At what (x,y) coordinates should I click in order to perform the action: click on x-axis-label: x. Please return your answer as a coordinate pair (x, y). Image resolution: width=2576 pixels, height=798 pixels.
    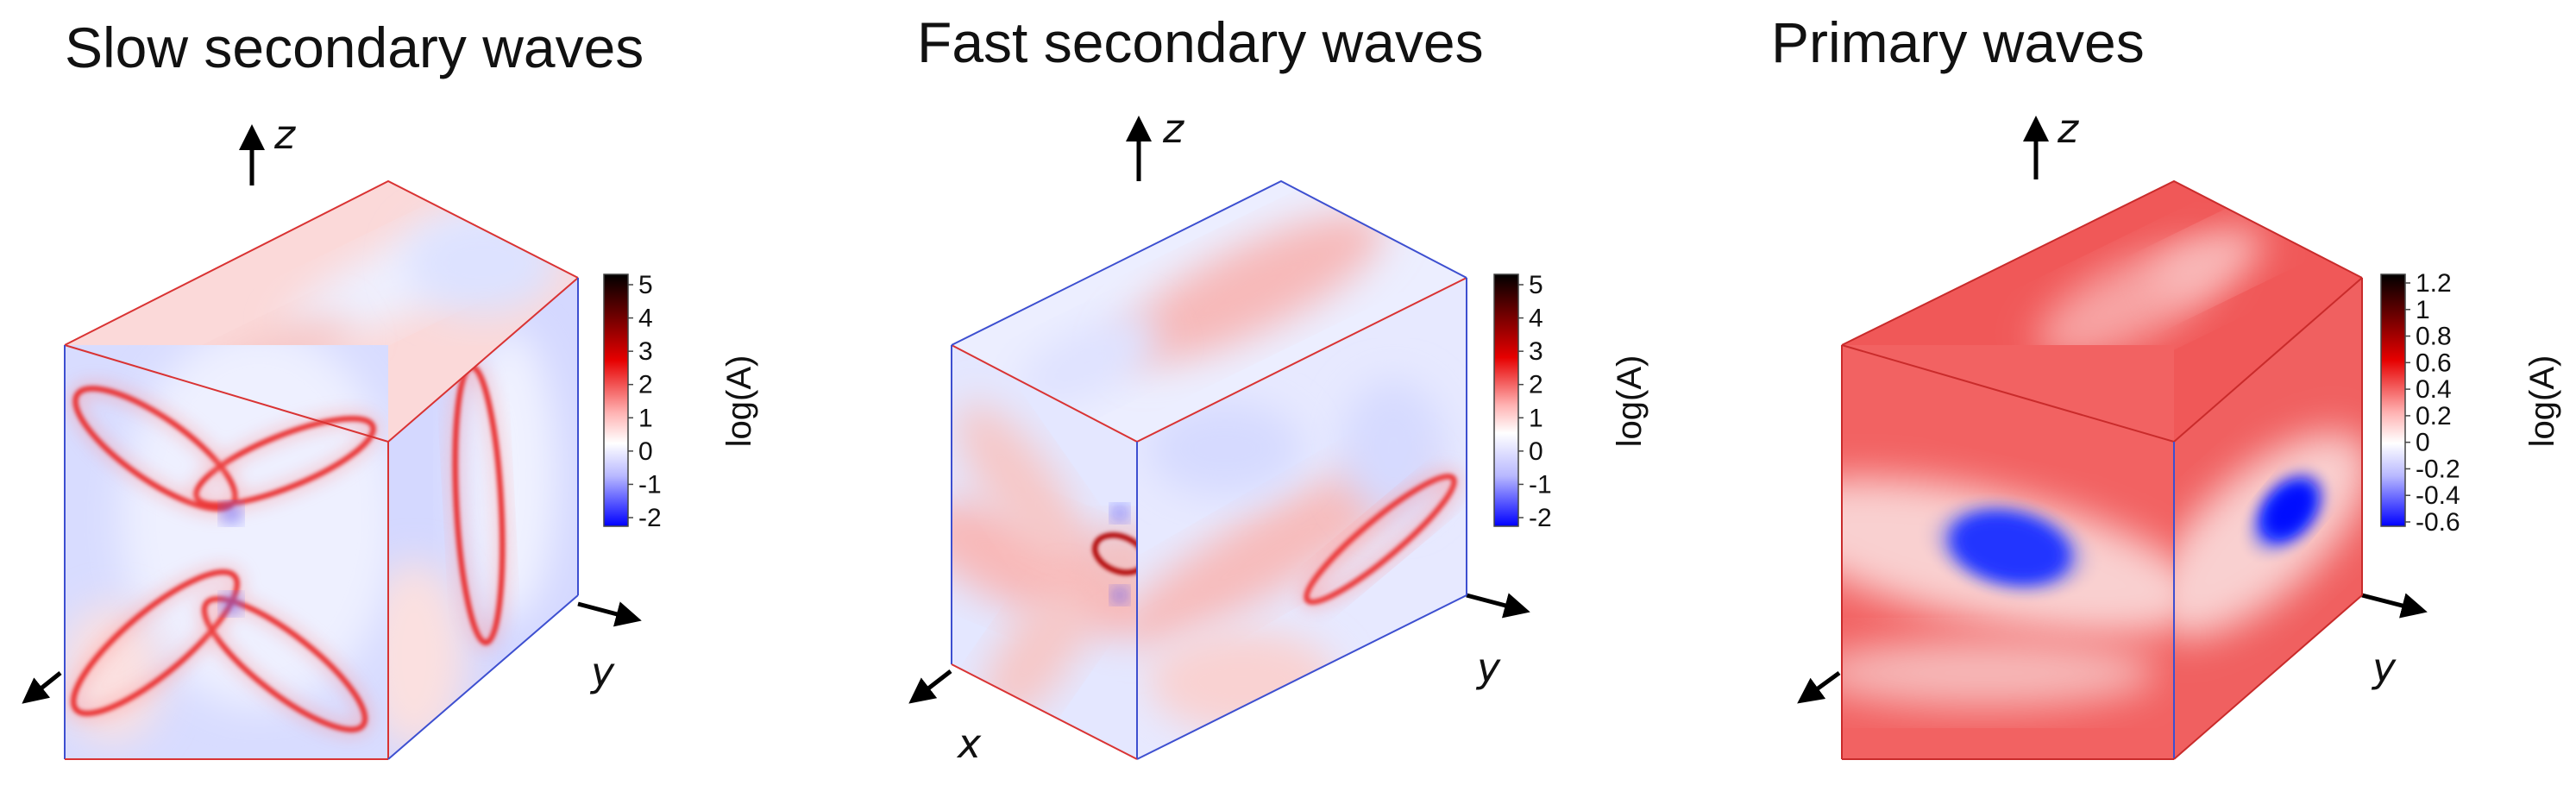
    Looking at the image, I should click on (969, 743).